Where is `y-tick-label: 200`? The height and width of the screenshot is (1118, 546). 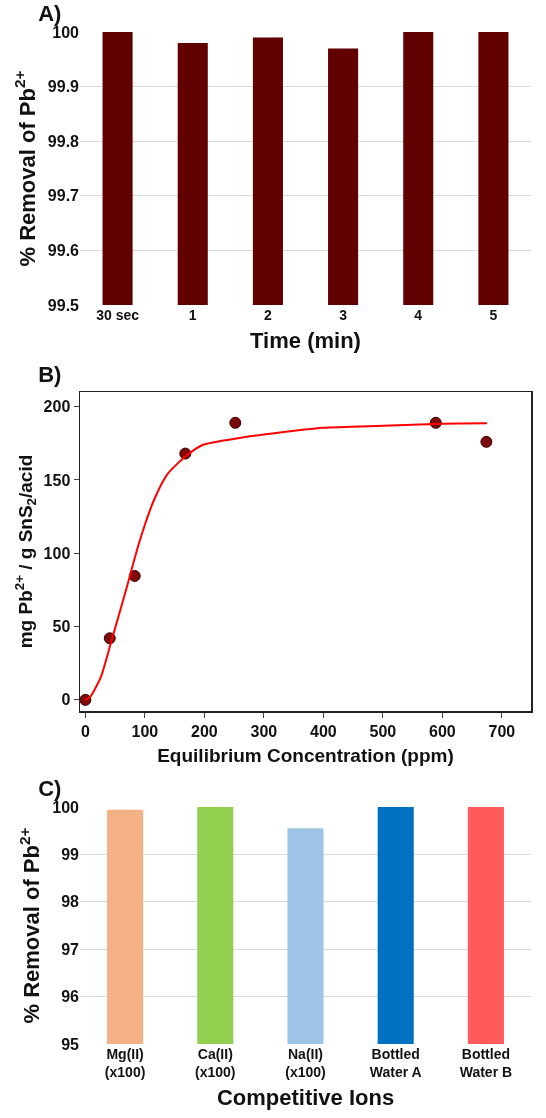 y-tick-label: 200 is located at coordinates (57, 407).